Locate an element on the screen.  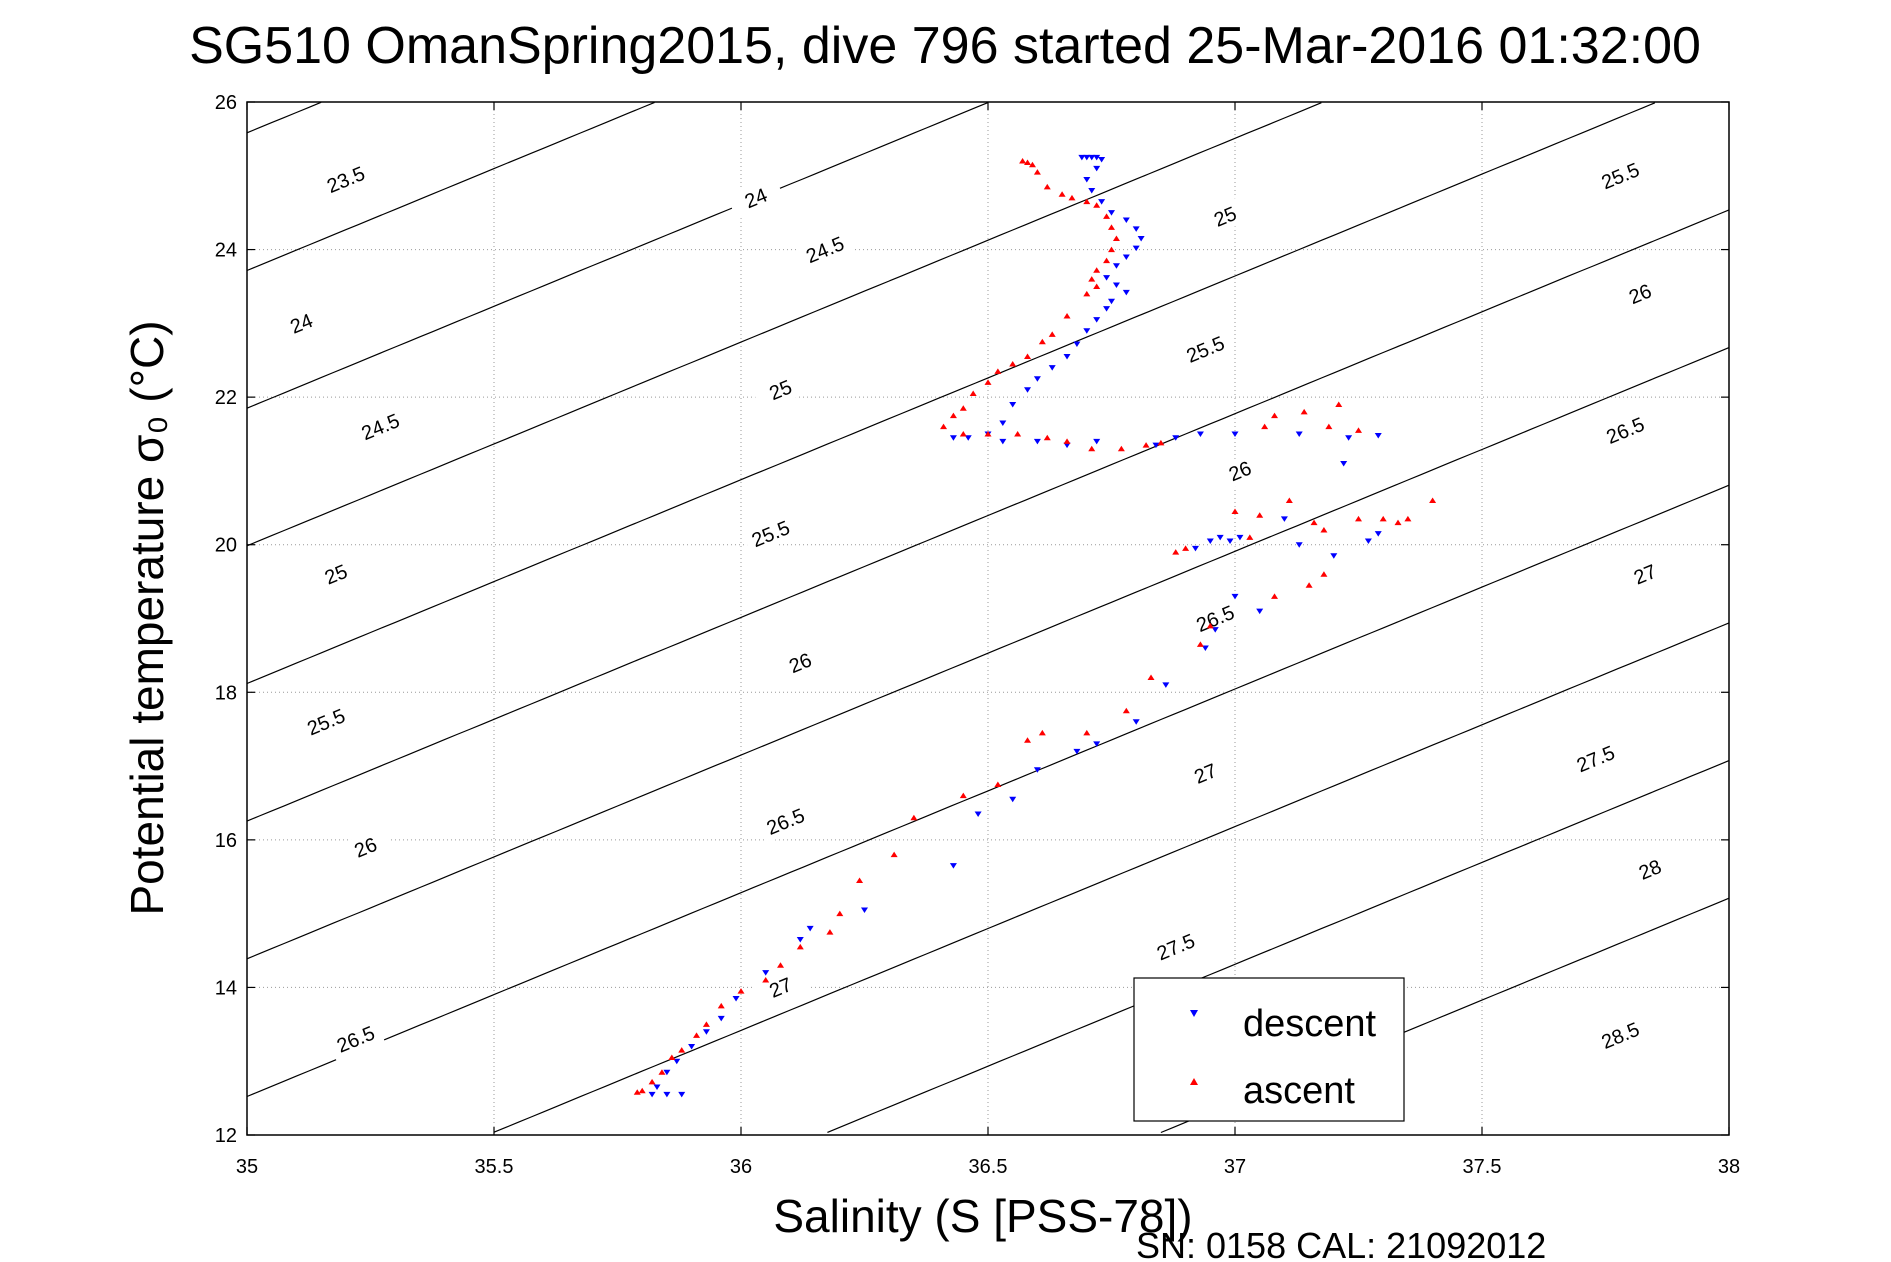
y-tick-label: 26 is located at coordinates (226, 103).